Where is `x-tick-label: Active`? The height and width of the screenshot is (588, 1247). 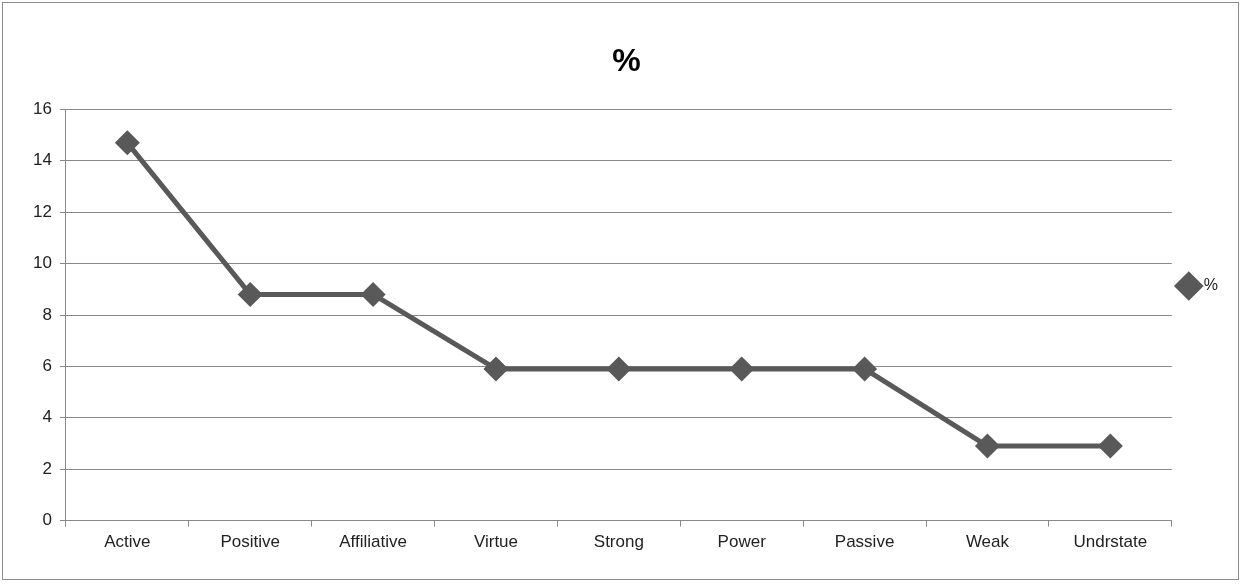
x-tick-label: Active is located at coordinates (127, 542).